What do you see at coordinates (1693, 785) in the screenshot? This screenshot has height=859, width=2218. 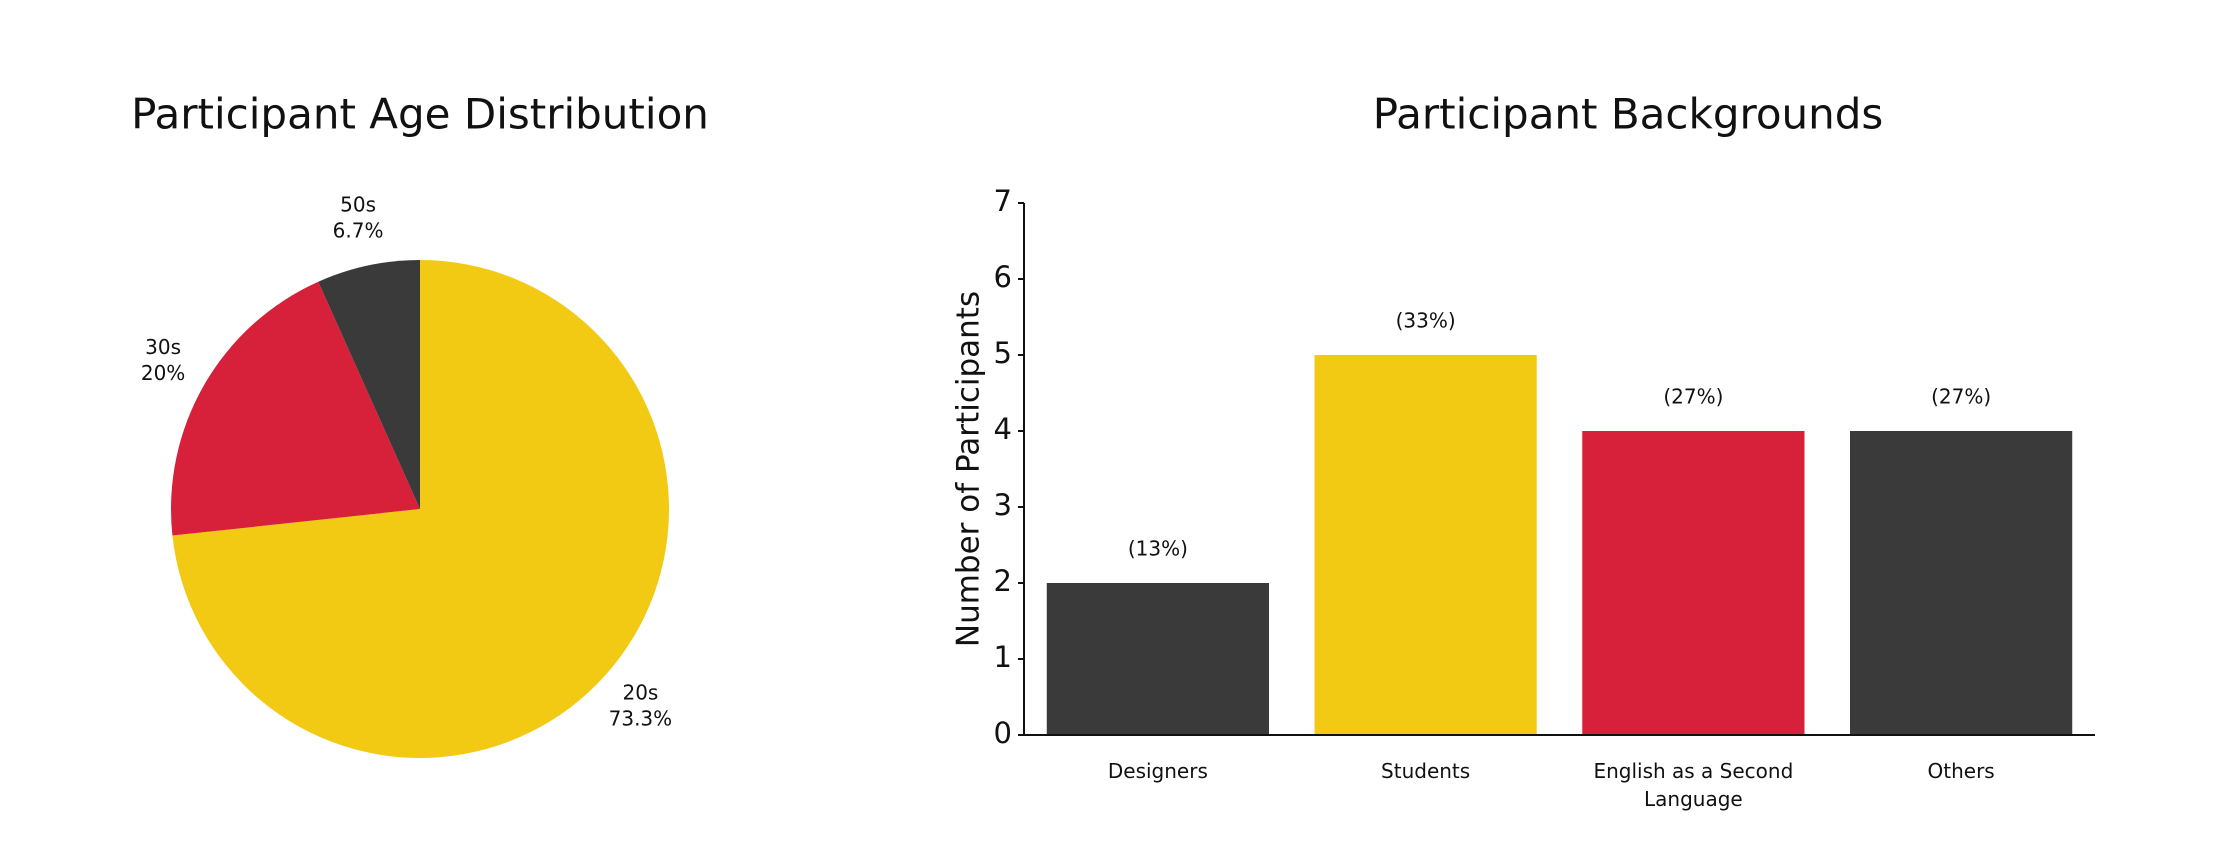 I see `x-tick-label: English as a Second Language` at bounding box center [1693, 785].